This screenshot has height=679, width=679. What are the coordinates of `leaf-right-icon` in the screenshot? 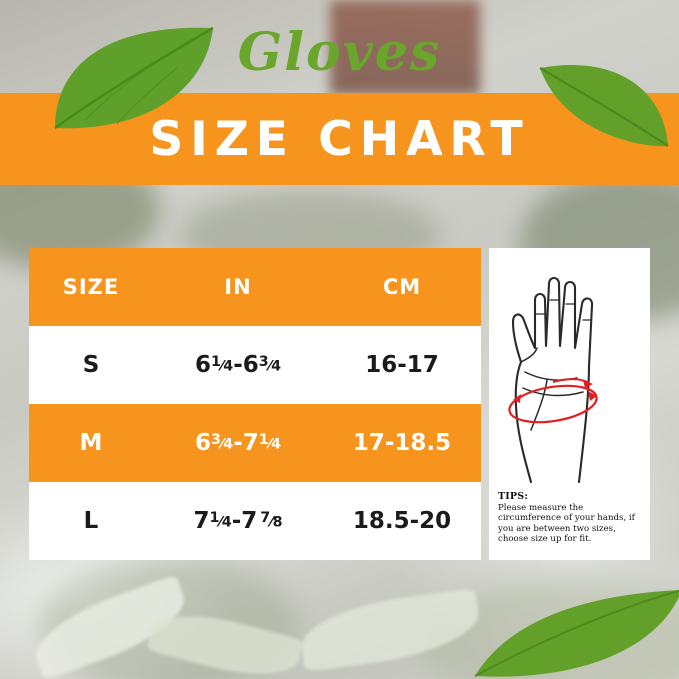 It's located at (604, 105).